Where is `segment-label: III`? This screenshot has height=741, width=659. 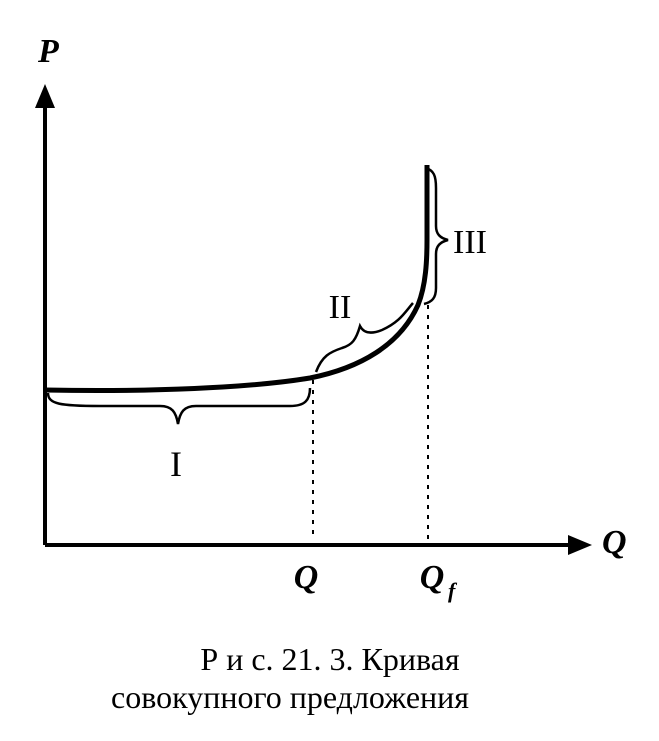 segment-label: III is located at coordinates (470, 242).